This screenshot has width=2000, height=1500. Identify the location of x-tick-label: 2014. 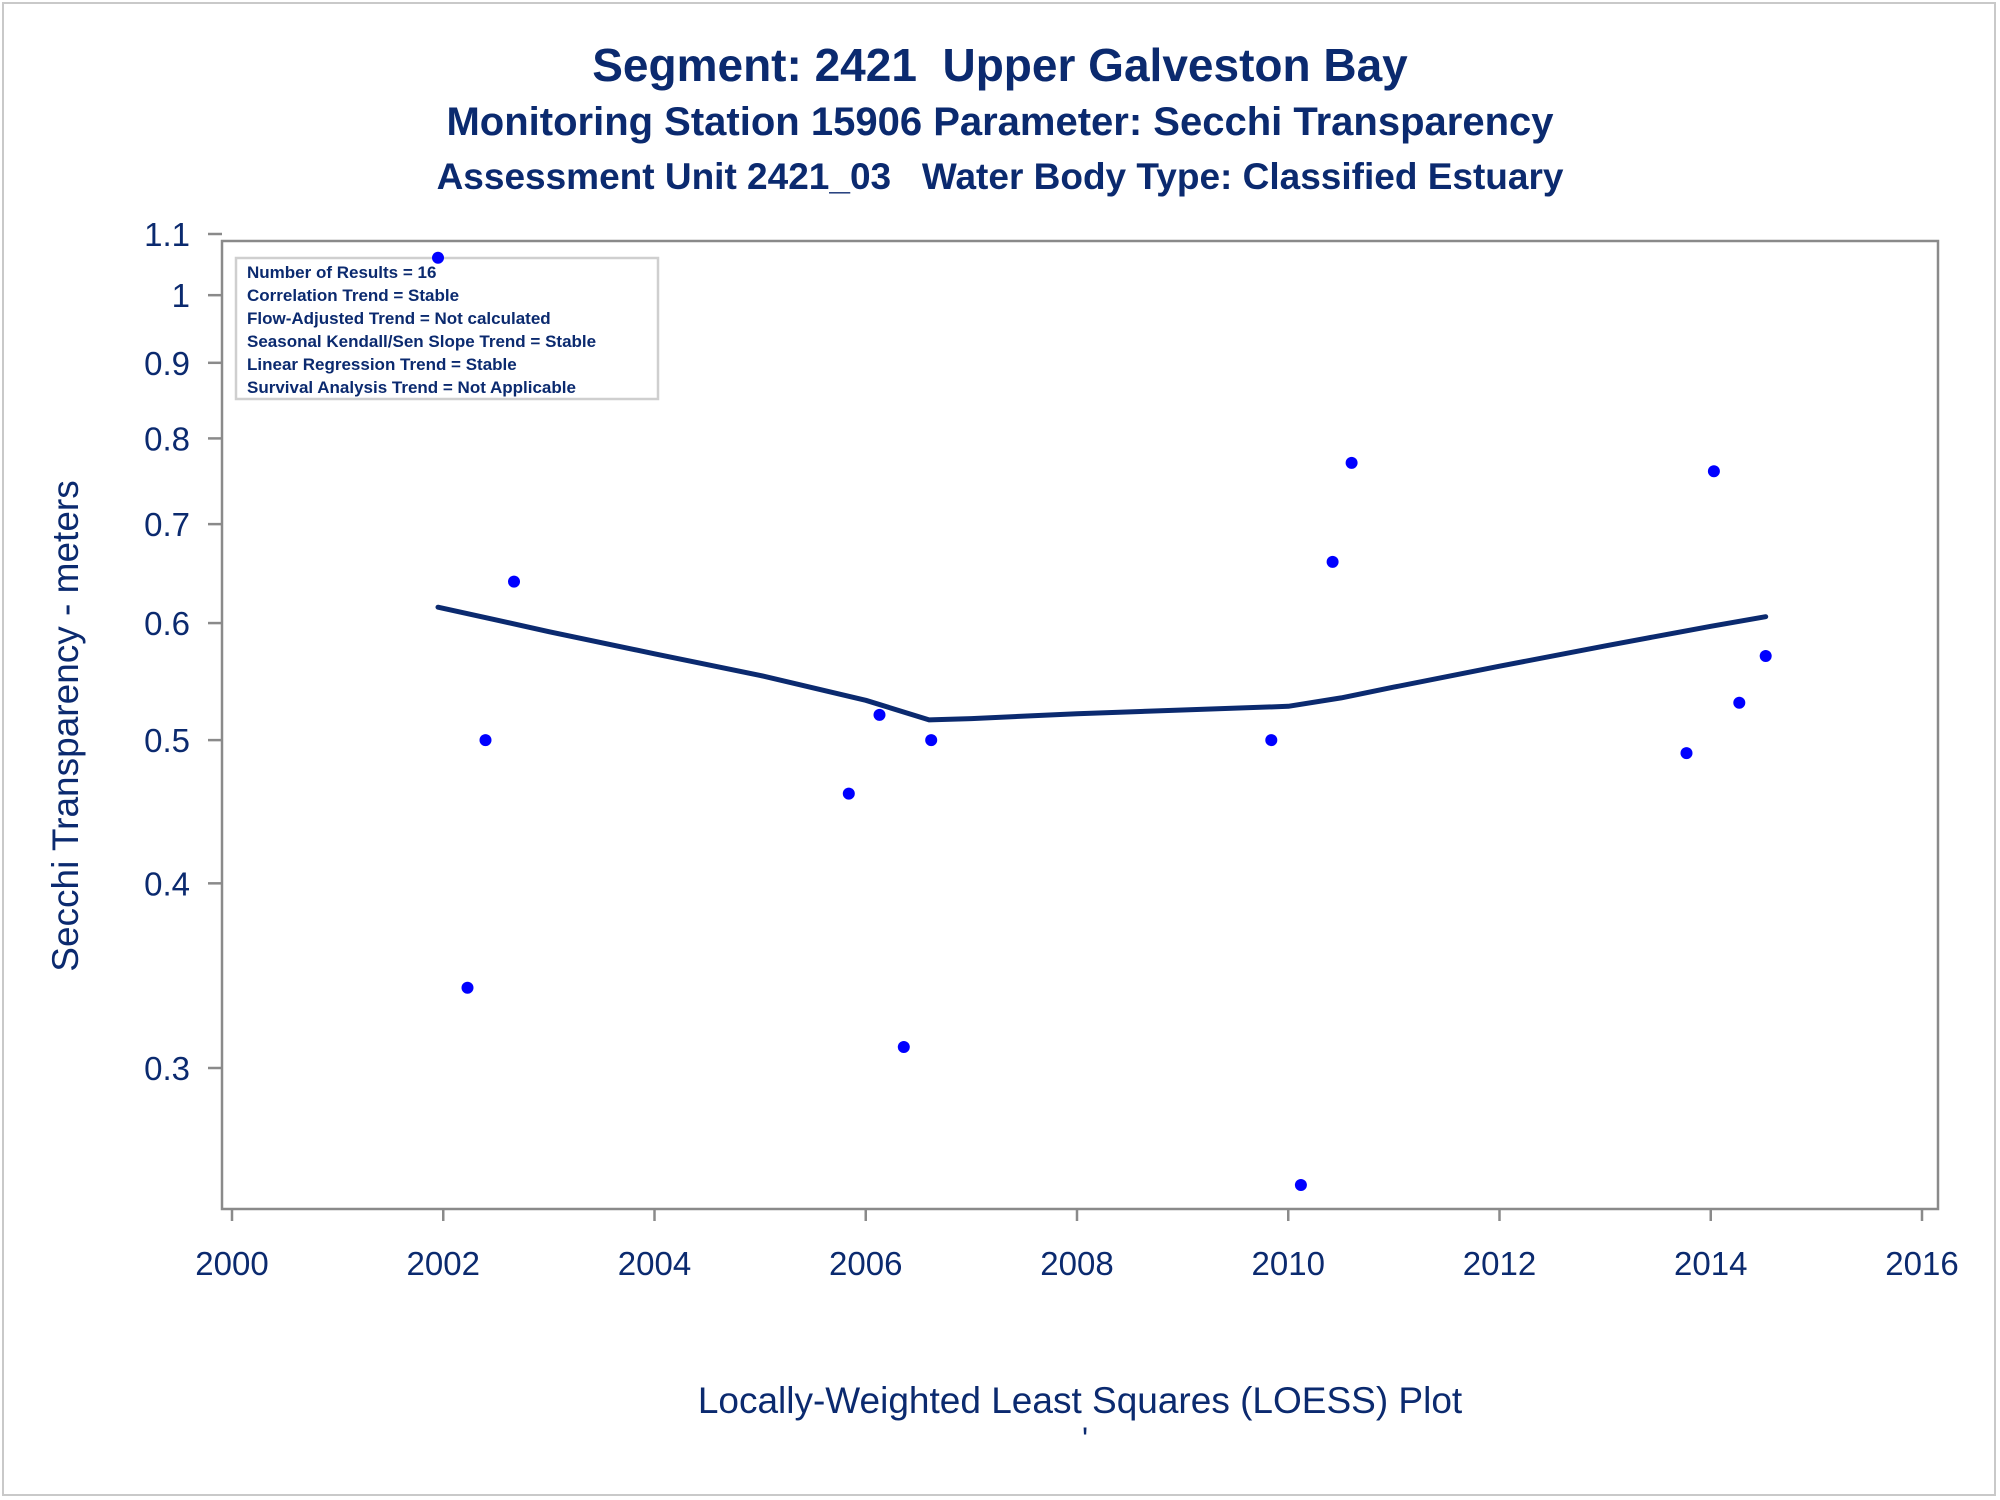
(1710, 1263).